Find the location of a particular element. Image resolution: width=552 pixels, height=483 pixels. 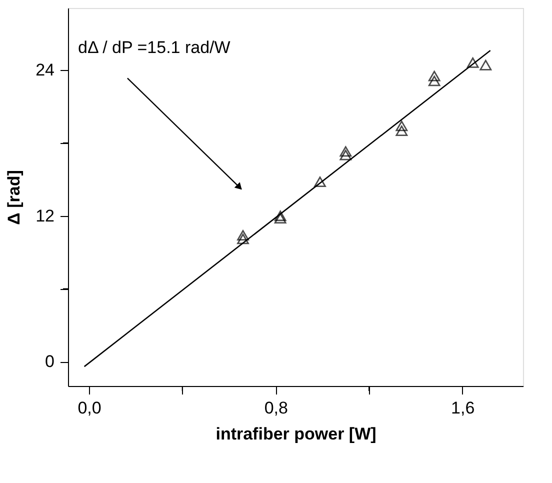

x-tick-label: 0,8 is located at coordinates (276, 408).